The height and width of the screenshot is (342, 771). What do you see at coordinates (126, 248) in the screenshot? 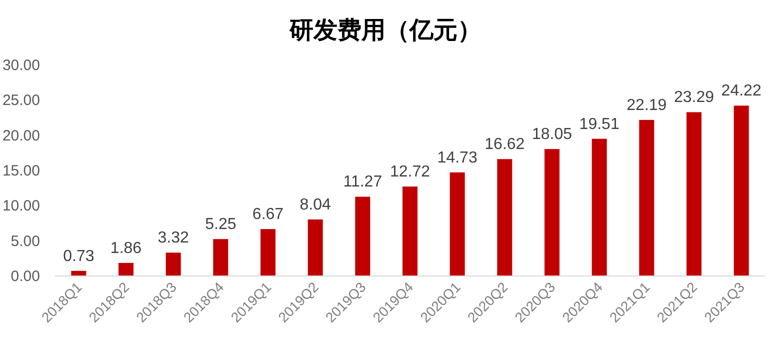
I see `data-label: 1.86` at bounding box center [126, 248].